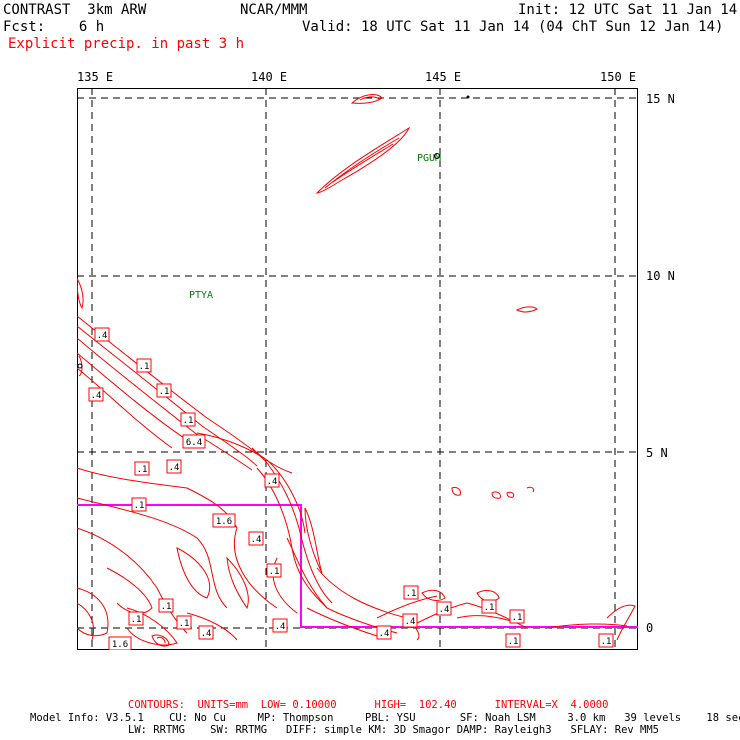  I want to click on station-marker-pgum, so click(437, 156).